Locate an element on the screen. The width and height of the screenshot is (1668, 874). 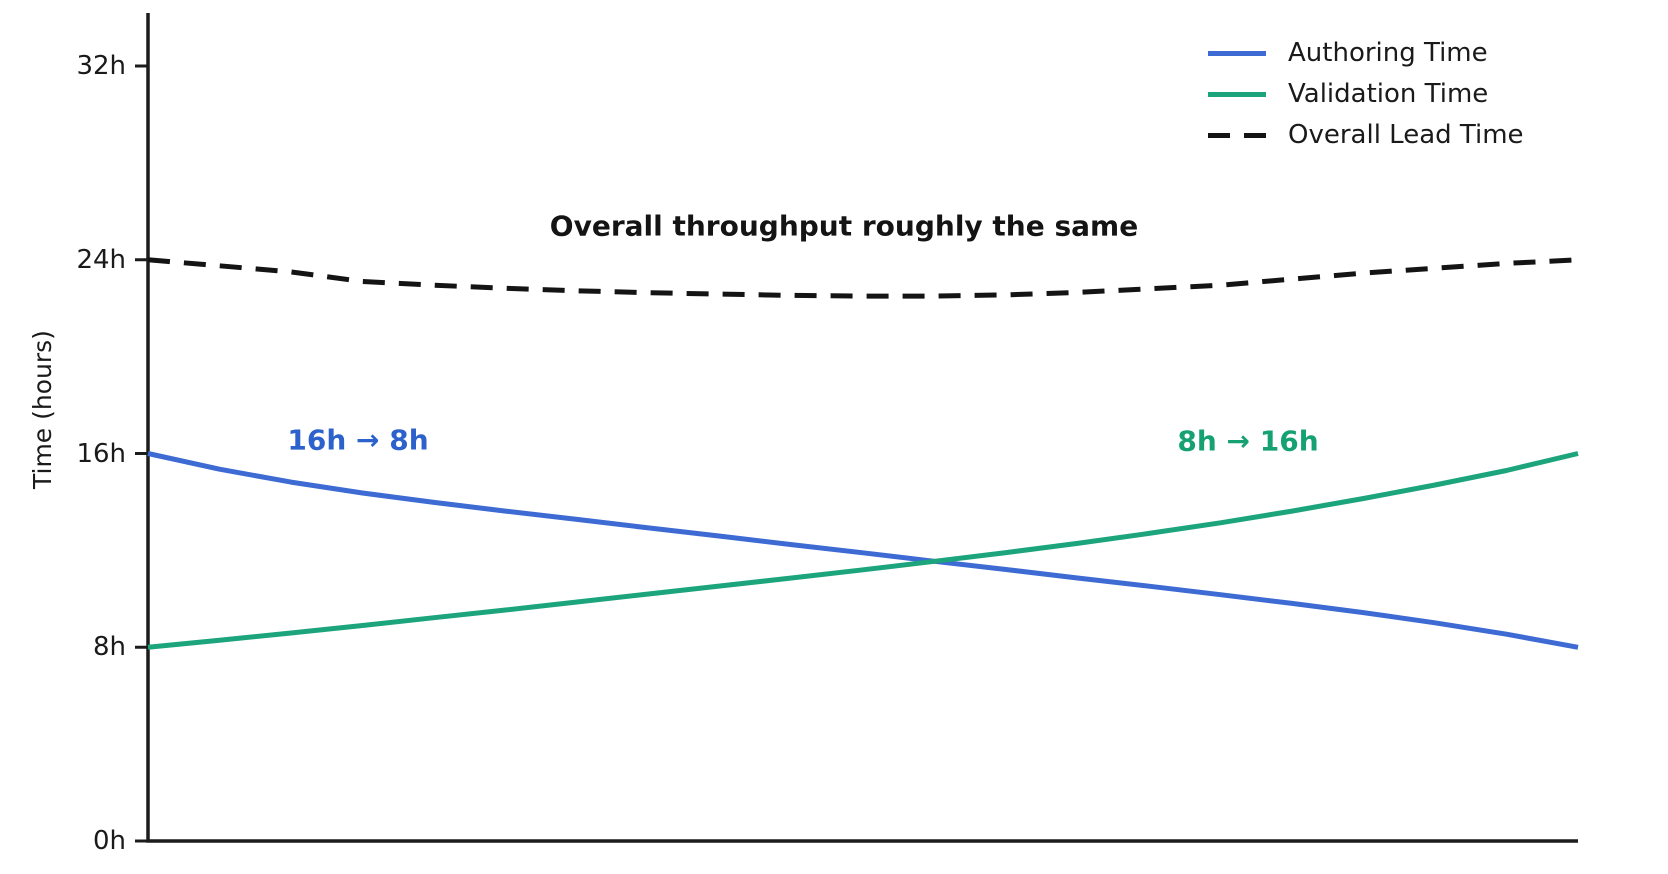
legend-item-overall-lead-time: Overall Lead Time is located at coordinates (1366, 135).